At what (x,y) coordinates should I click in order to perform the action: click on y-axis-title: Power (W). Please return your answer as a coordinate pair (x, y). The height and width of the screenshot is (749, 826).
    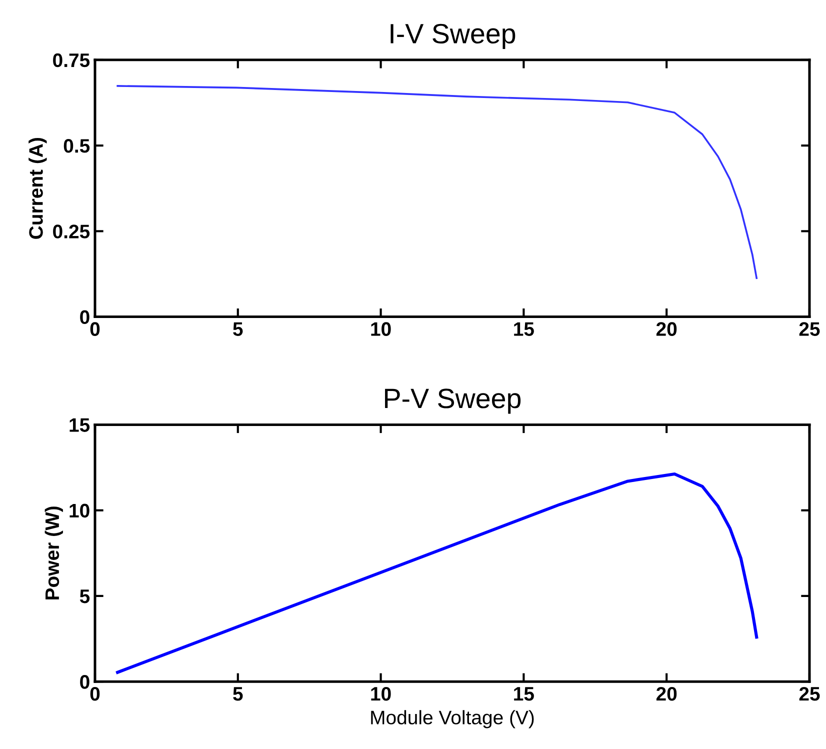
    Looking at the image, I should click on (53, 553).